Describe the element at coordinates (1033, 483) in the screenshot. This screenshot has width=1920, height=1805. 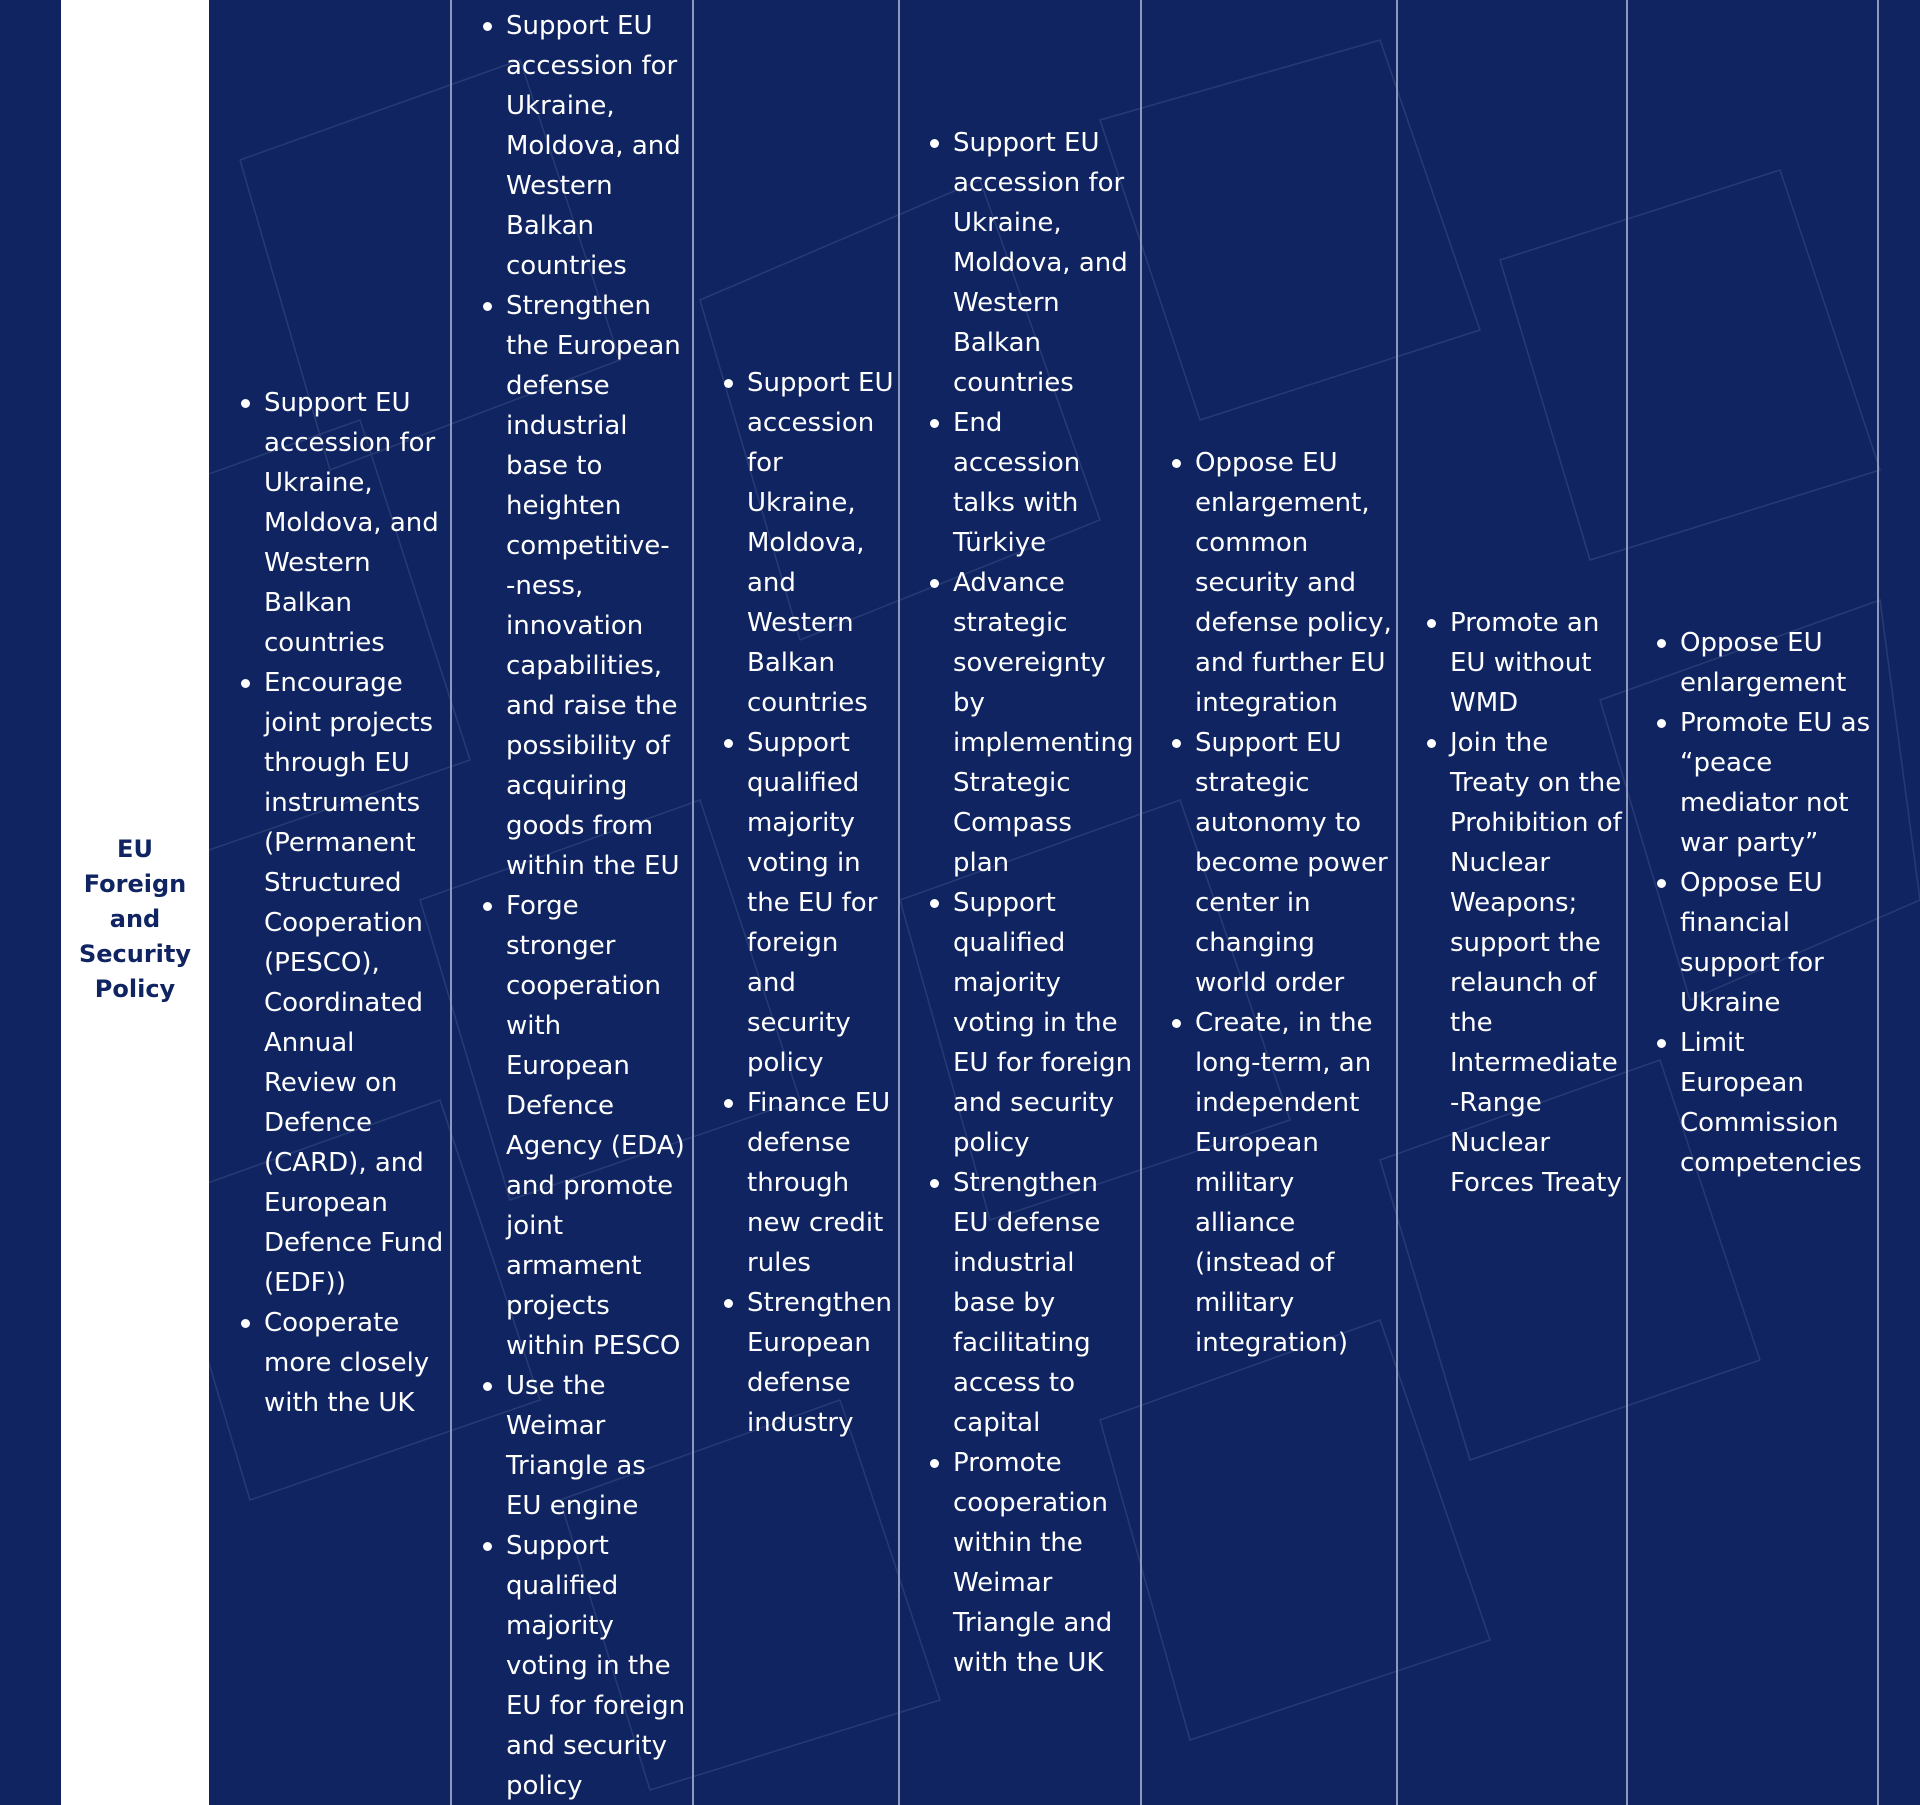
I see `position-item: End accession talks with Türkiye` at that location.